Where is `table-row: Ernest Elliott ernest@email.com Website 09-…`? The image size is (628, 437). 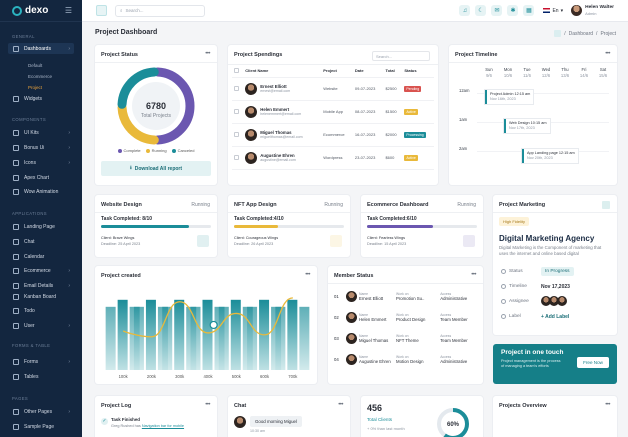 table-row: Ernest Elliott ernest@email.com Website 09-… is located at coordinates (333, 89).